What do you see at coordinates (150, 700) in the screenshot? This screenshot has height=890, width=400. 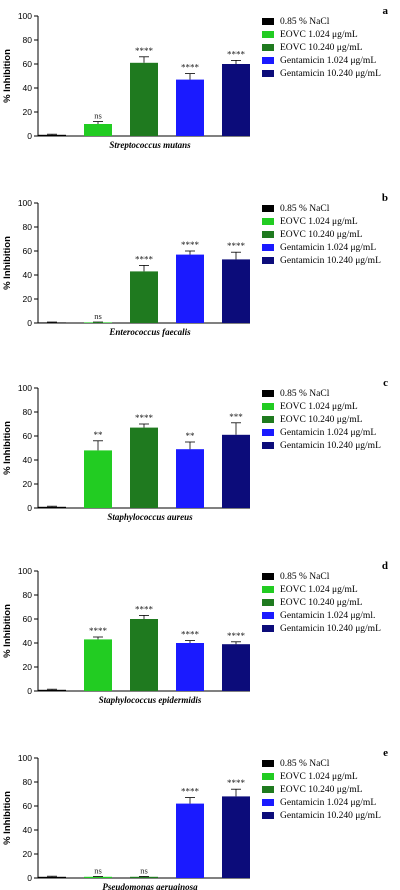 I see `chart-title: Staphylococcus epidermidis` at bounding box center [150, 700].